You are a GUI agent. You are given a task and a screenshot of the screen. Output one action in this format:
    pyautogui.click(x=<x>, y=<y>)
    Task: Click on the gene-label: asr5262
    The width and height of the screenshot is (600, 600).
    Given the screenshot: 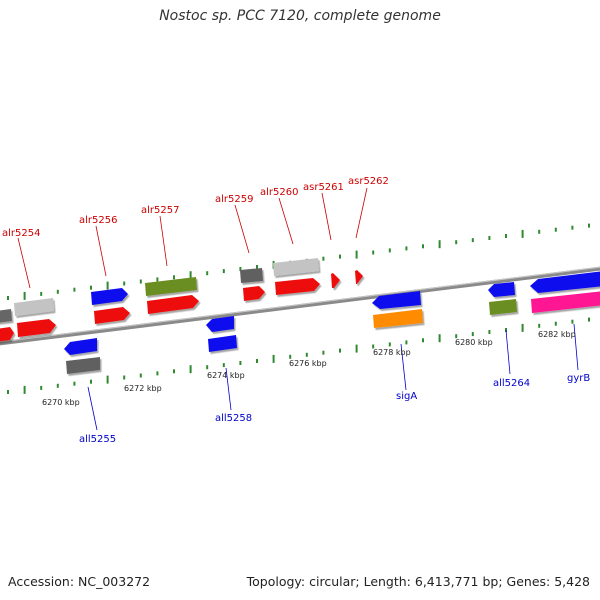 What is the action you would take?
    pyautogui.click(x=368, y=181)
    